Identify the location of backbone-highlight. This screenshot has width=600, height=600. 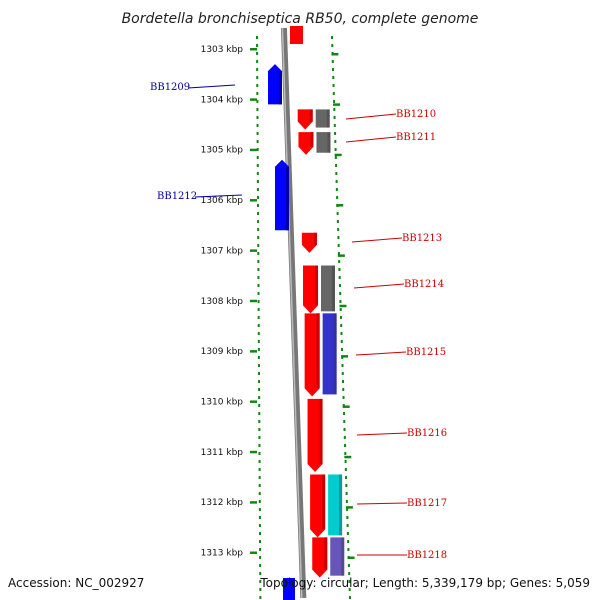
(292, 313).